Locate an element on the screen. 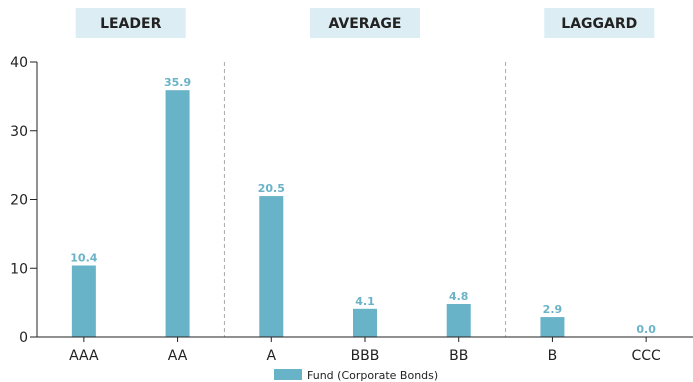 Image resolution: width=693 pixels, height=382 pixels. group-label-background-leader is located at coordinates (130, 23).